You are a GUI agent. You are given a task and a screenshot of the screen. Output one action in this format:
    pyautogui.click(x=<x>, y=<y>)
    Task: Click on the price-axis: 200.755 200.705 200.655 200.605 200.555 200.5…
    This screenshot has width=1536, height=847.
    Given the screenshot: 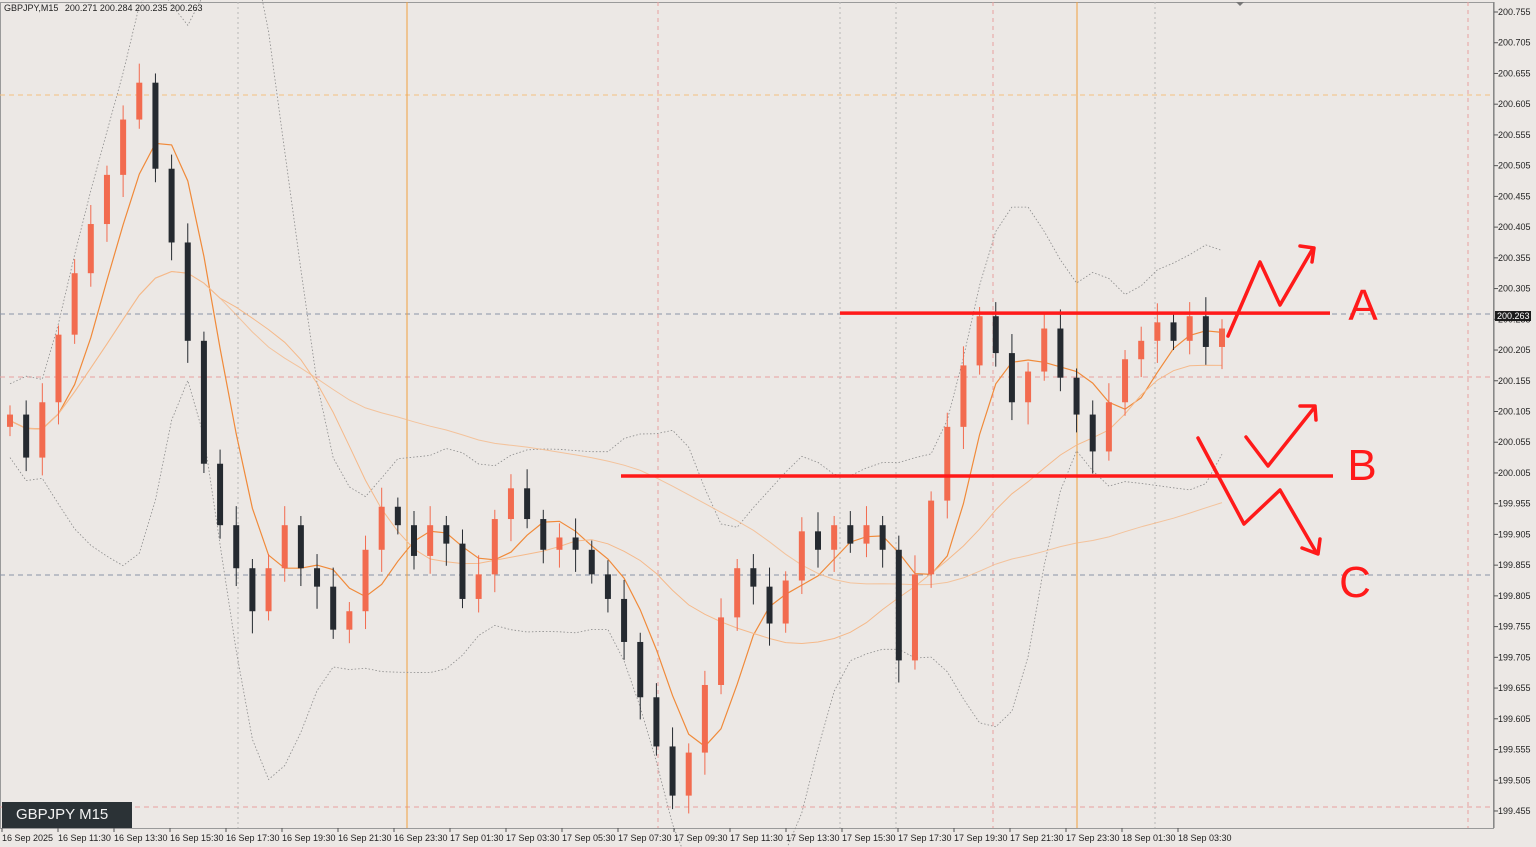 What is the action you would take?
    pyautogui.click(x=1512, y=415)
    